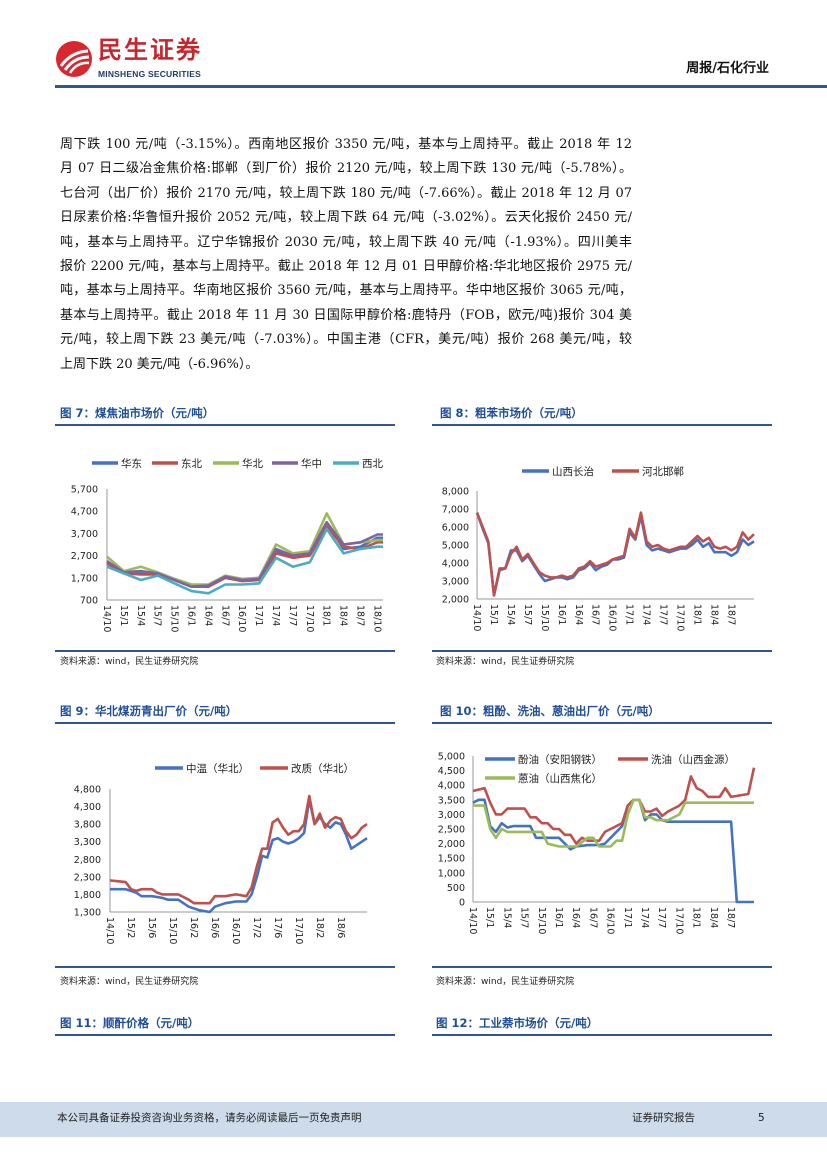 This screenshot has width=827, height=1169. Describe the element at coordinates (663, 1118) in the screenshot. I see `footer-report-type: 证券研究报告` at that location.